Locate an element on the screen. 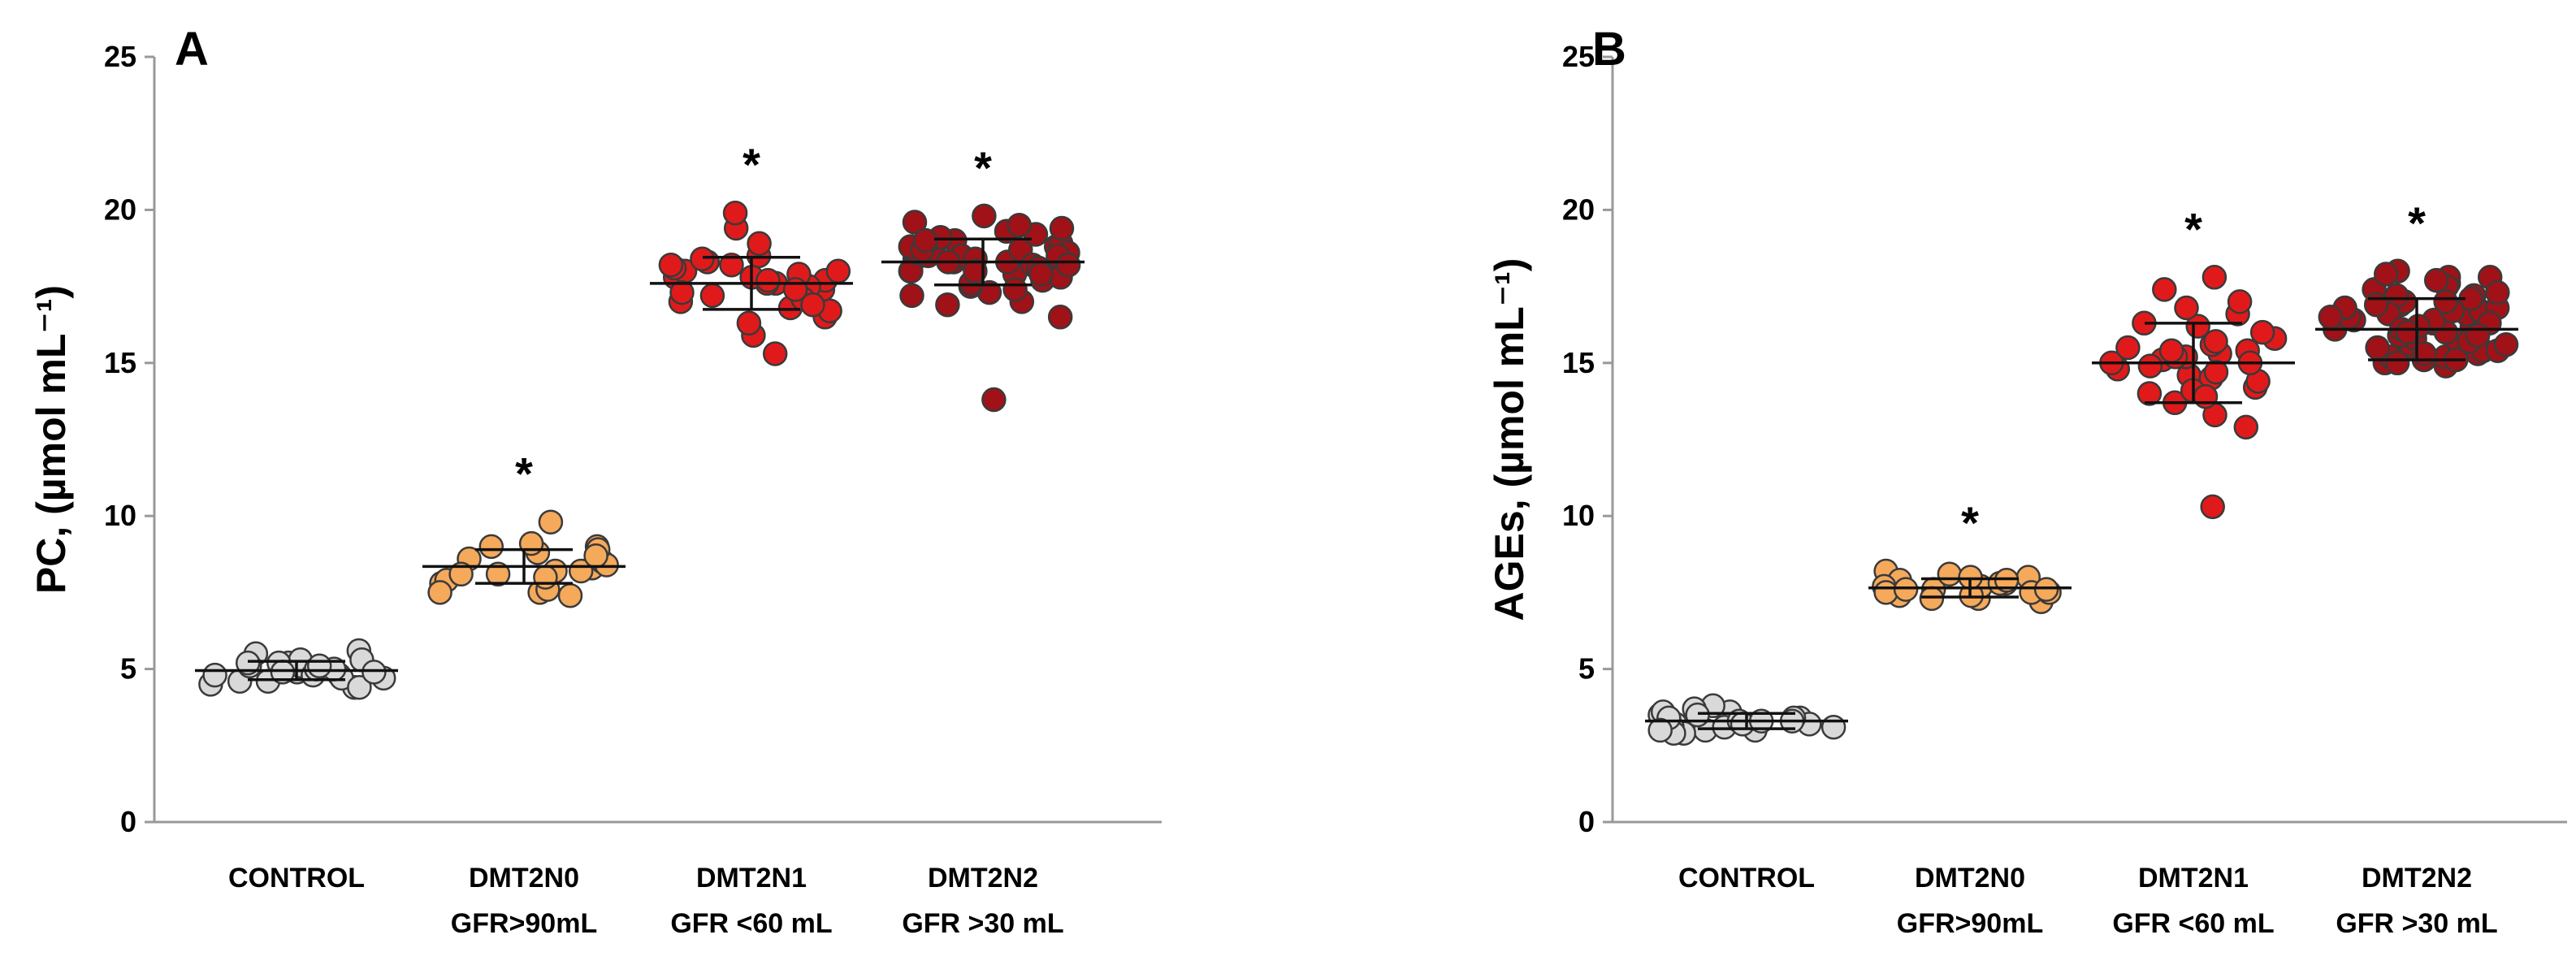 The height and width of the screenshot is (965, 2576). y-axis-title: AGEs, (µmol mL⁻¹) is located at coordinates (1510, 439).